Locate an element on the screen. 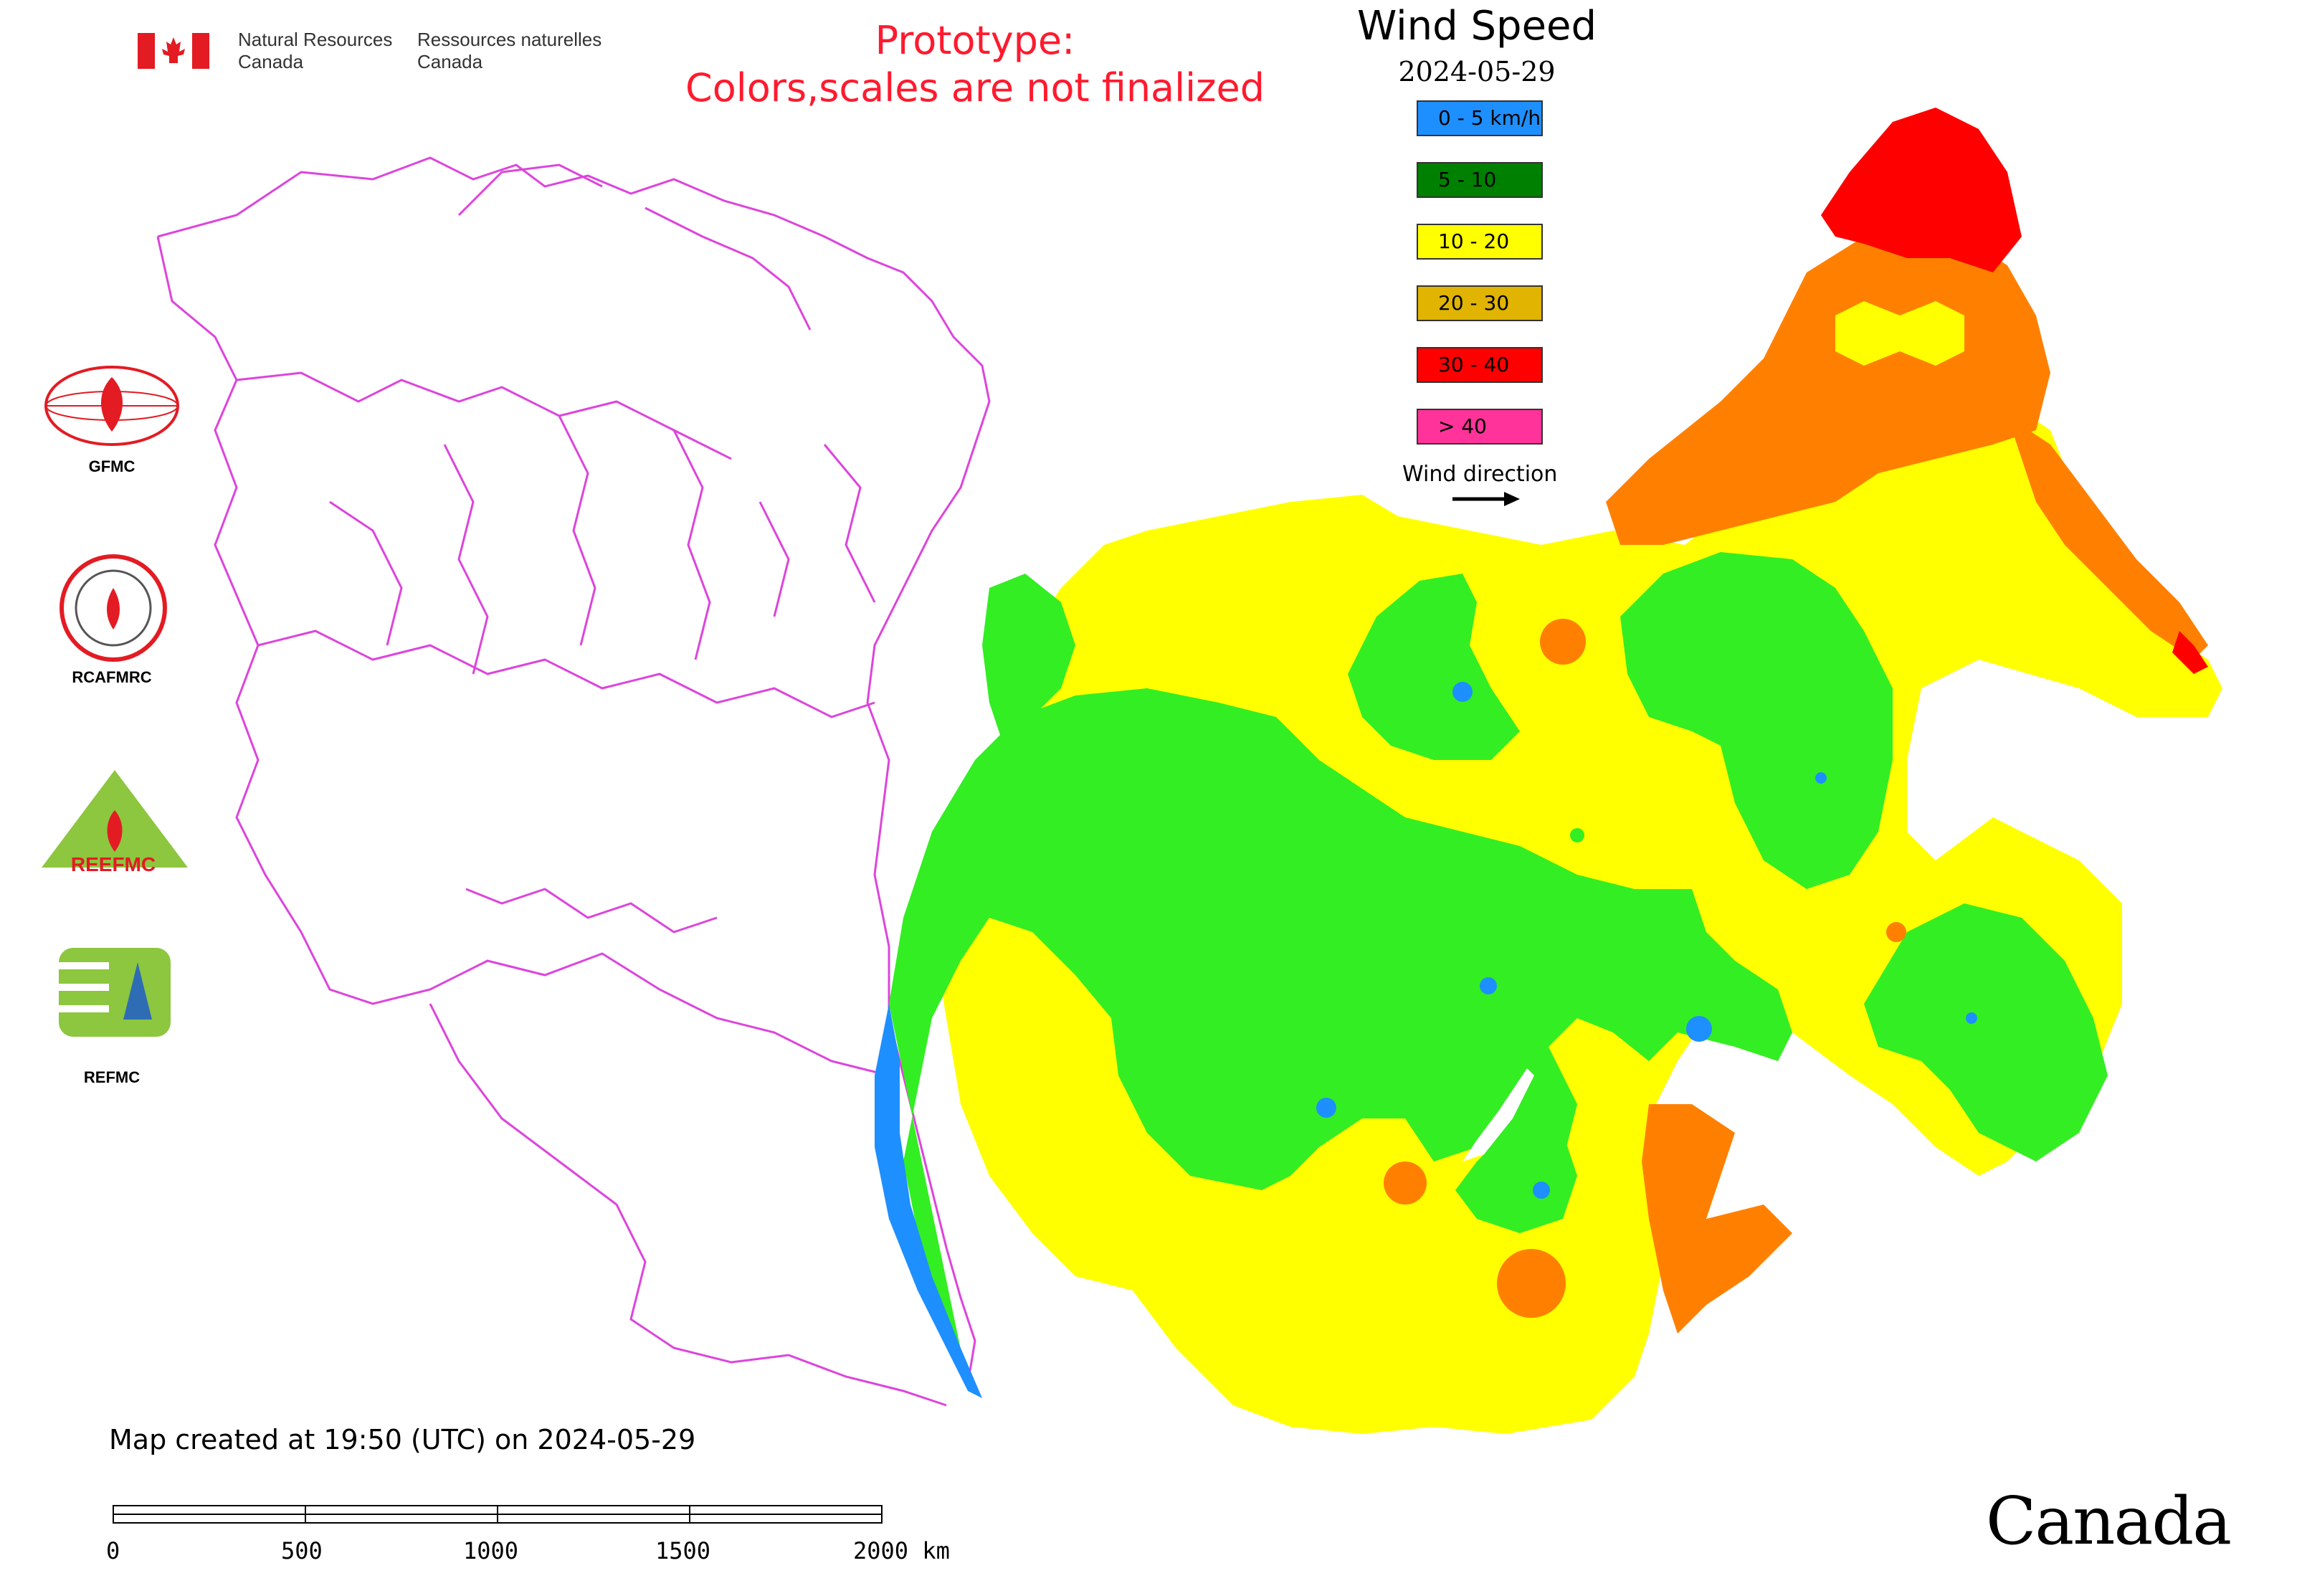 This screenshot has height=1596, width=2302. legend-title: Wind Speed is located at coordinates (1477, 26).